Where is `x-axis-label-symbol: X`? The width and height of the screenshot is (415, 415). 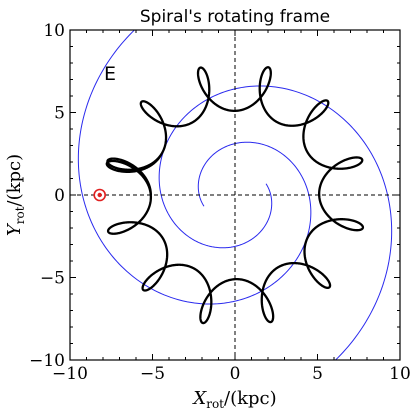
x-axis-label-symbol: X is located at coordinates (199, 398).